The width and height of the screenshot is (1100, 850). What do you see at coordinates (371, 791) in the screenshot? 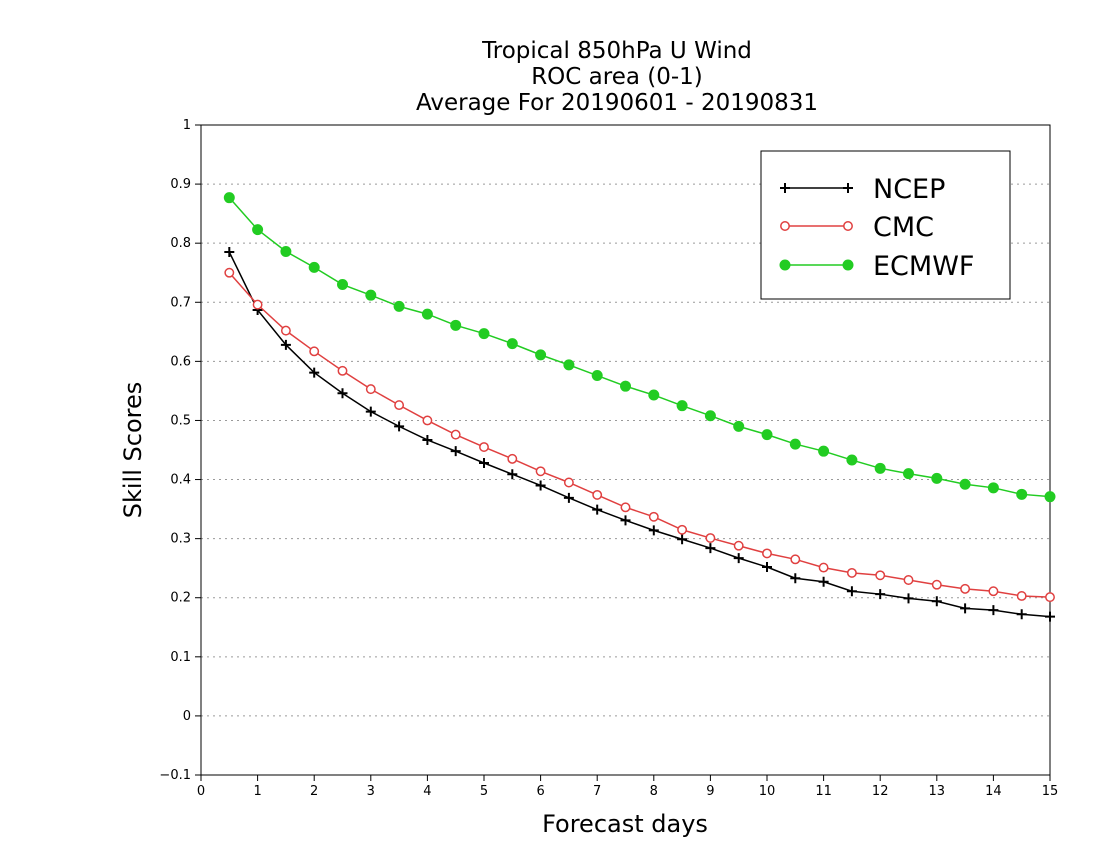
I see `x-tick-label: 3` at bounding box center [371, 791].